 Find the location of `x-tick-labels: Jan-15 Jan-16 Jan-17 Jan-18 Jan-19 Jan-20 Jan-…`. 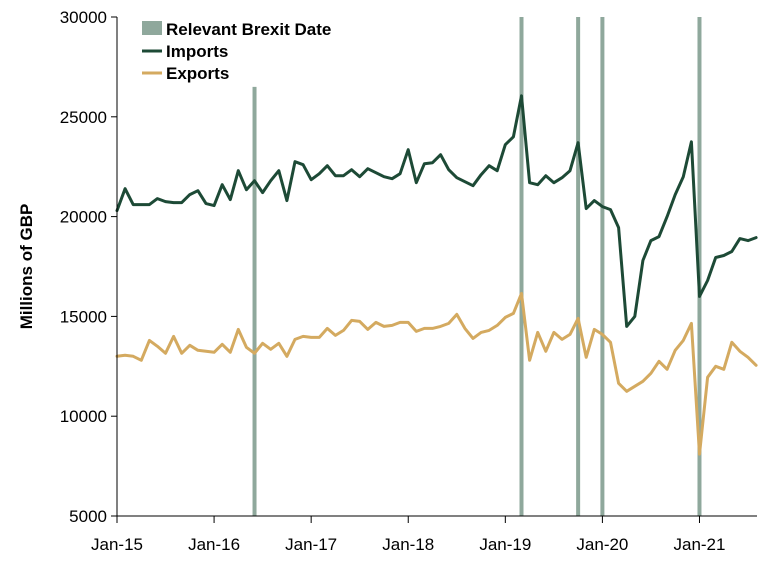

x-tick-labels: Jan-15 Jan-16 Jan-17 Jan-18 Jan-19 Jan-20 Jan-… is located at coordinates (408, 544).